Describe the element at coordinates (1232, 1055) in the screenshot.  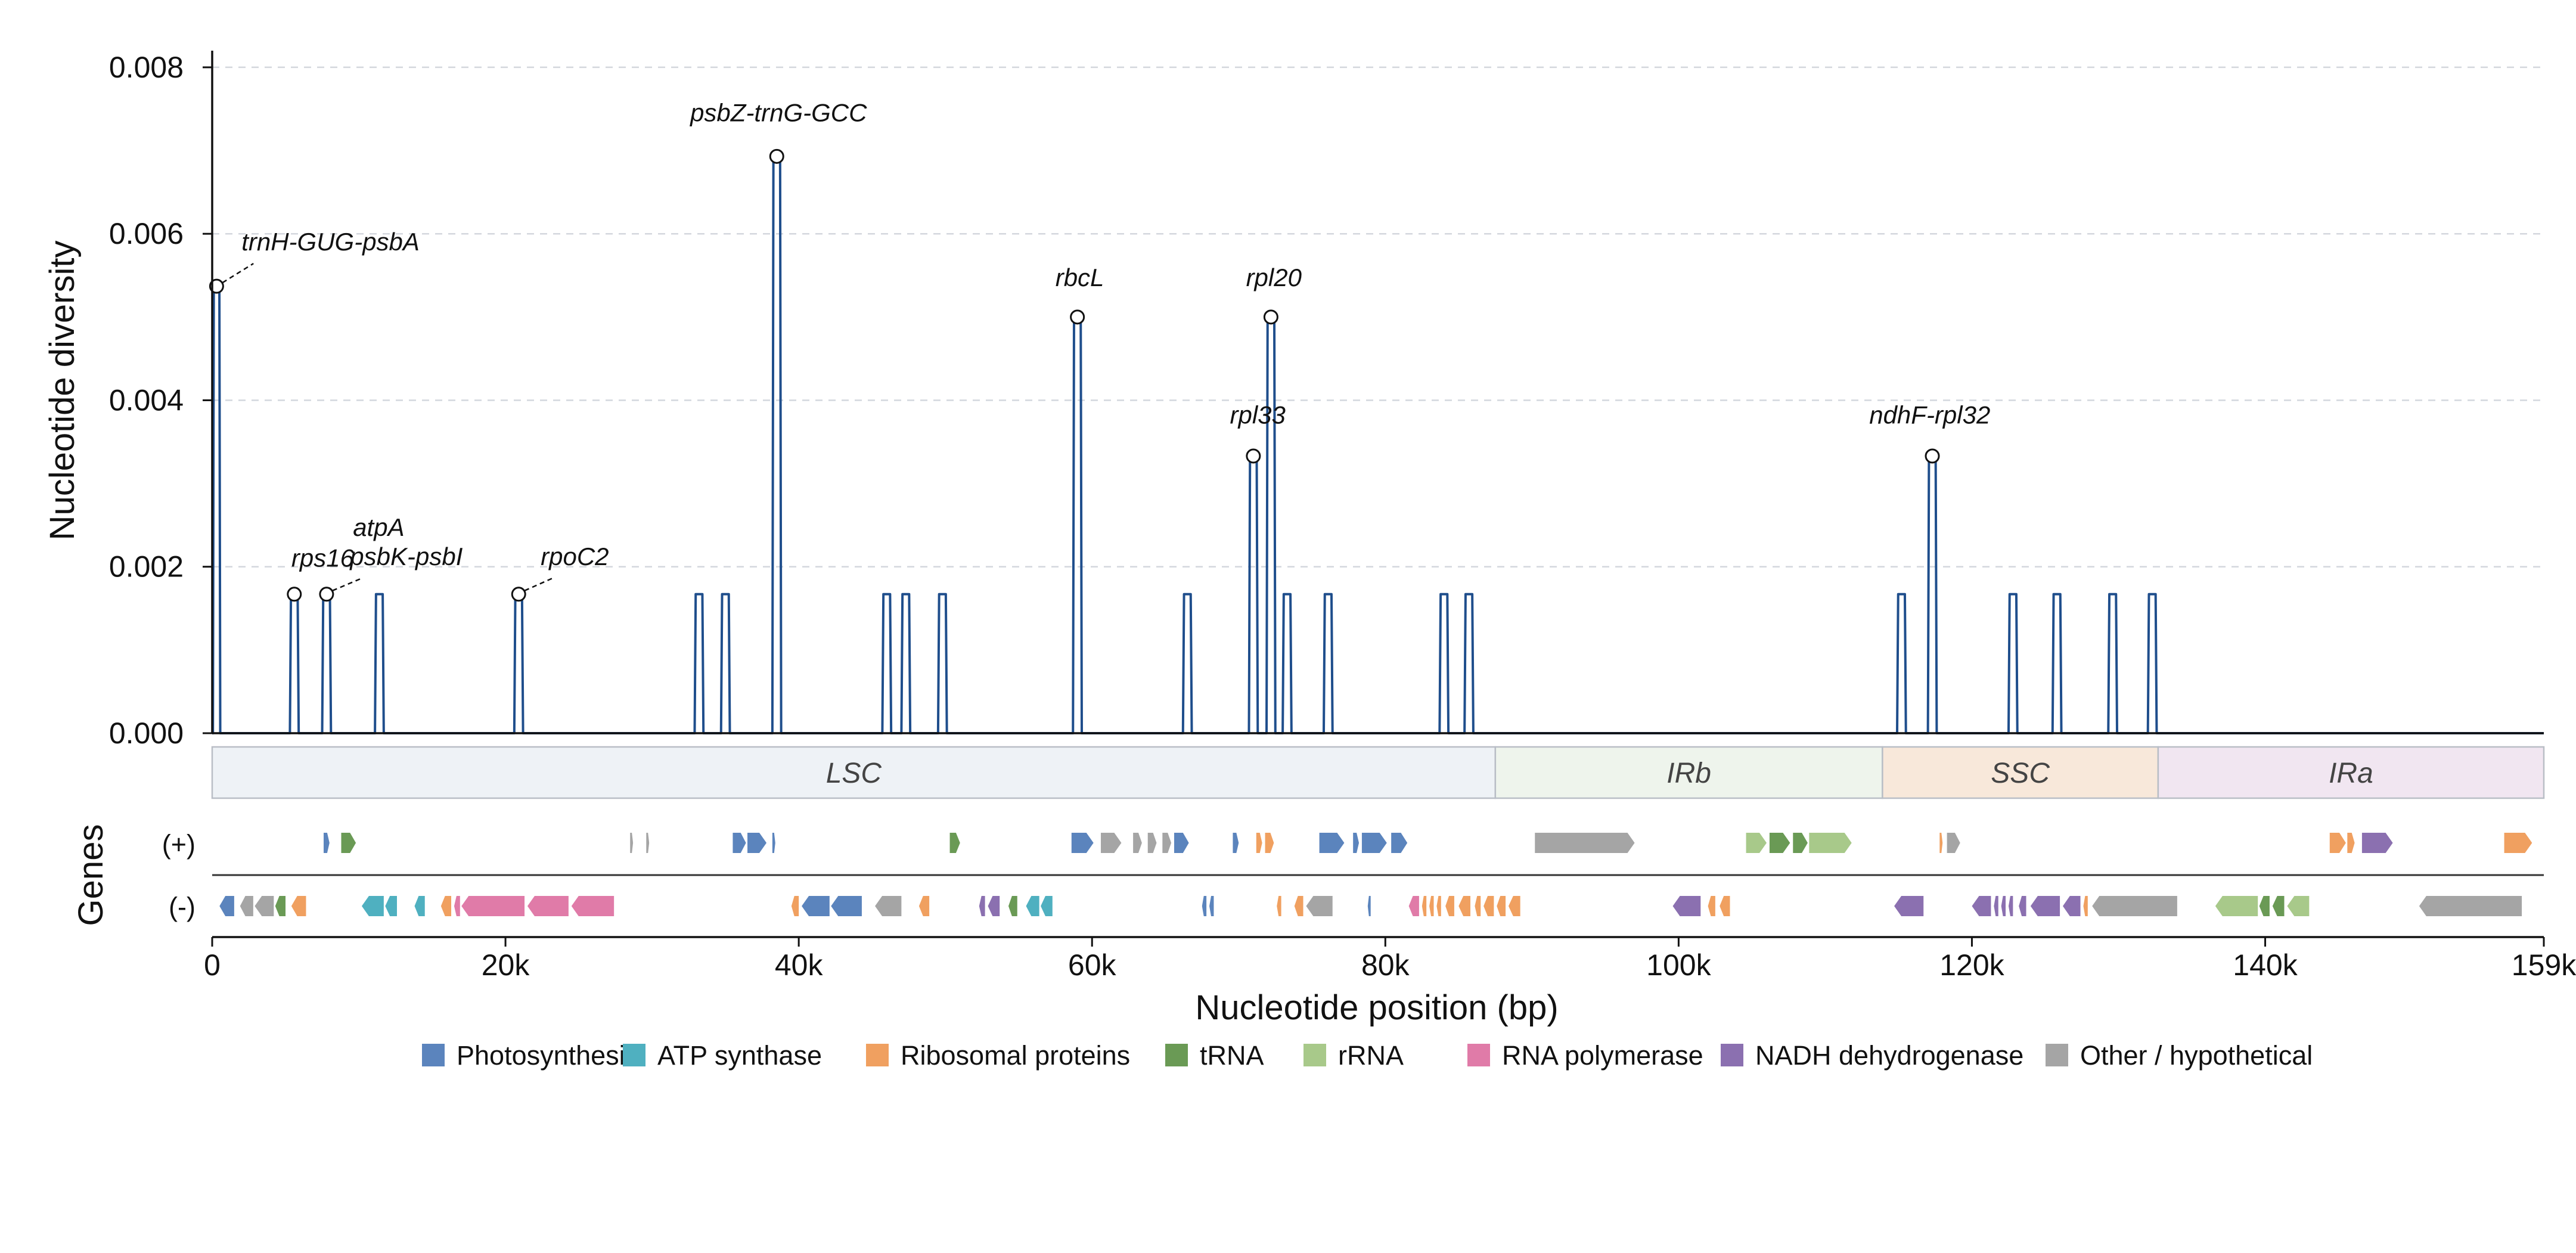
I see `legend-entry: tRNA` at that location.